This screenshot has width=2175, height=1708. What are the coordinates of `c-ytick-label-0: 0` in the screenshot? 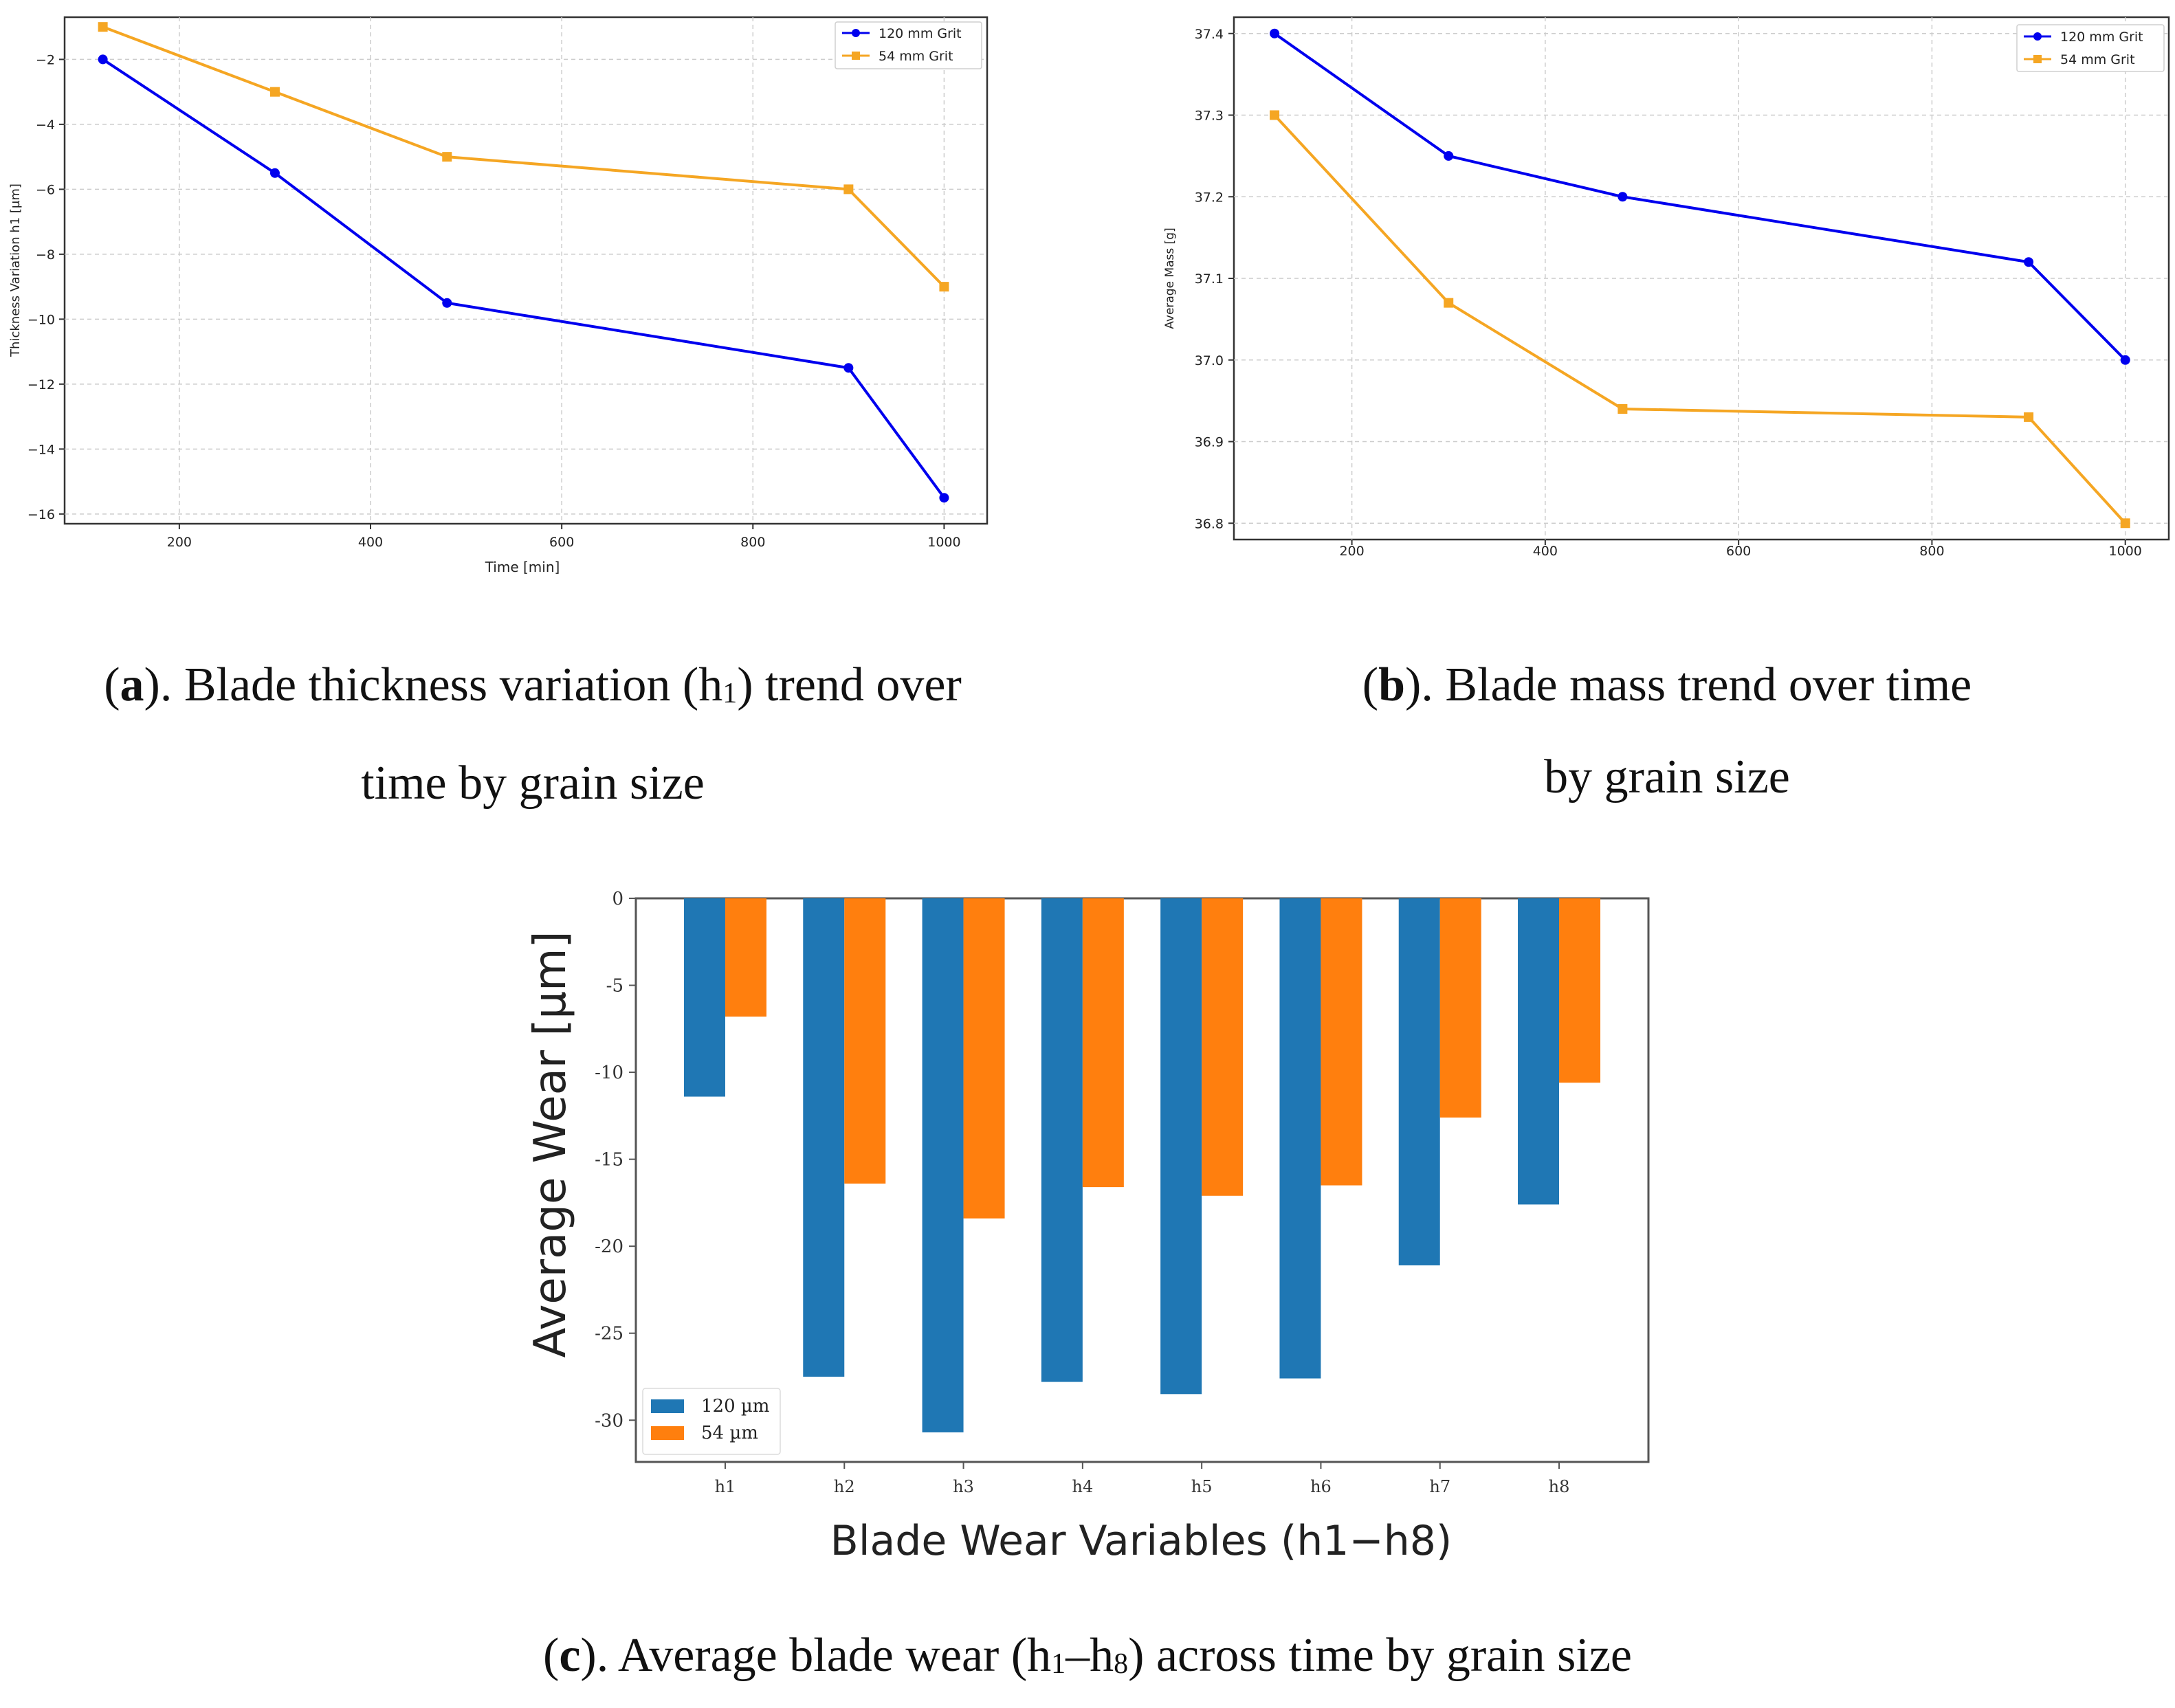 It's located at (618, 899).